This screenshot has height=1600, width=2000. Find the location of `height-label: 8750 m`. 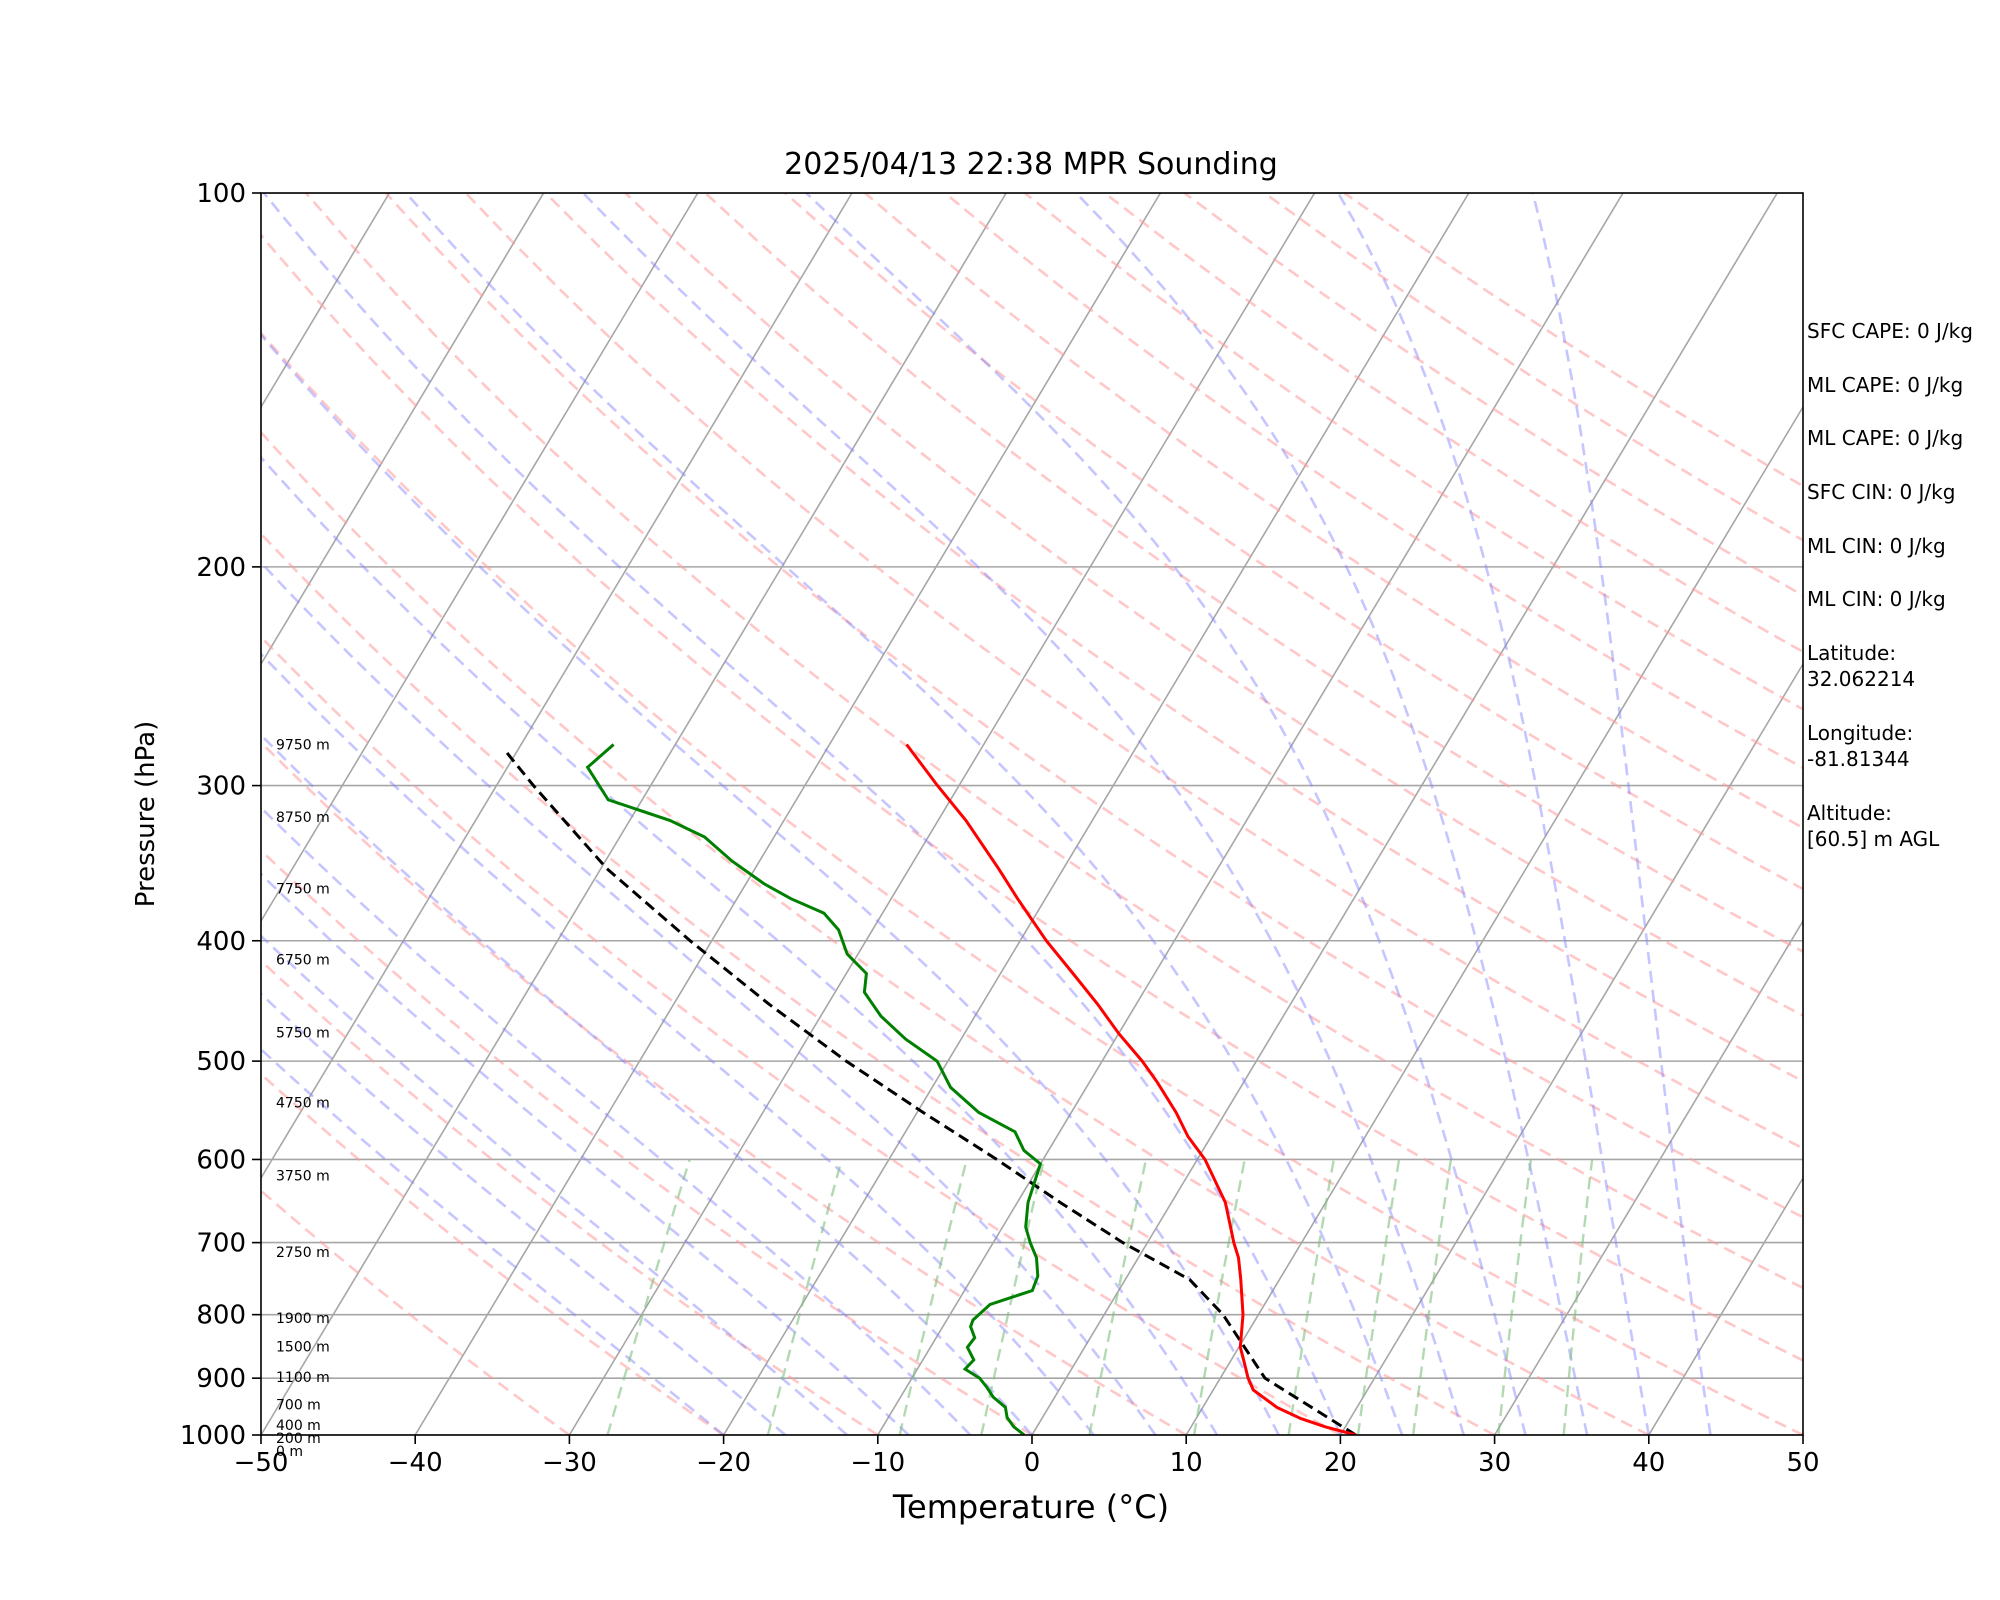

height-label: 8750 m is located at coordinates (303, 818).